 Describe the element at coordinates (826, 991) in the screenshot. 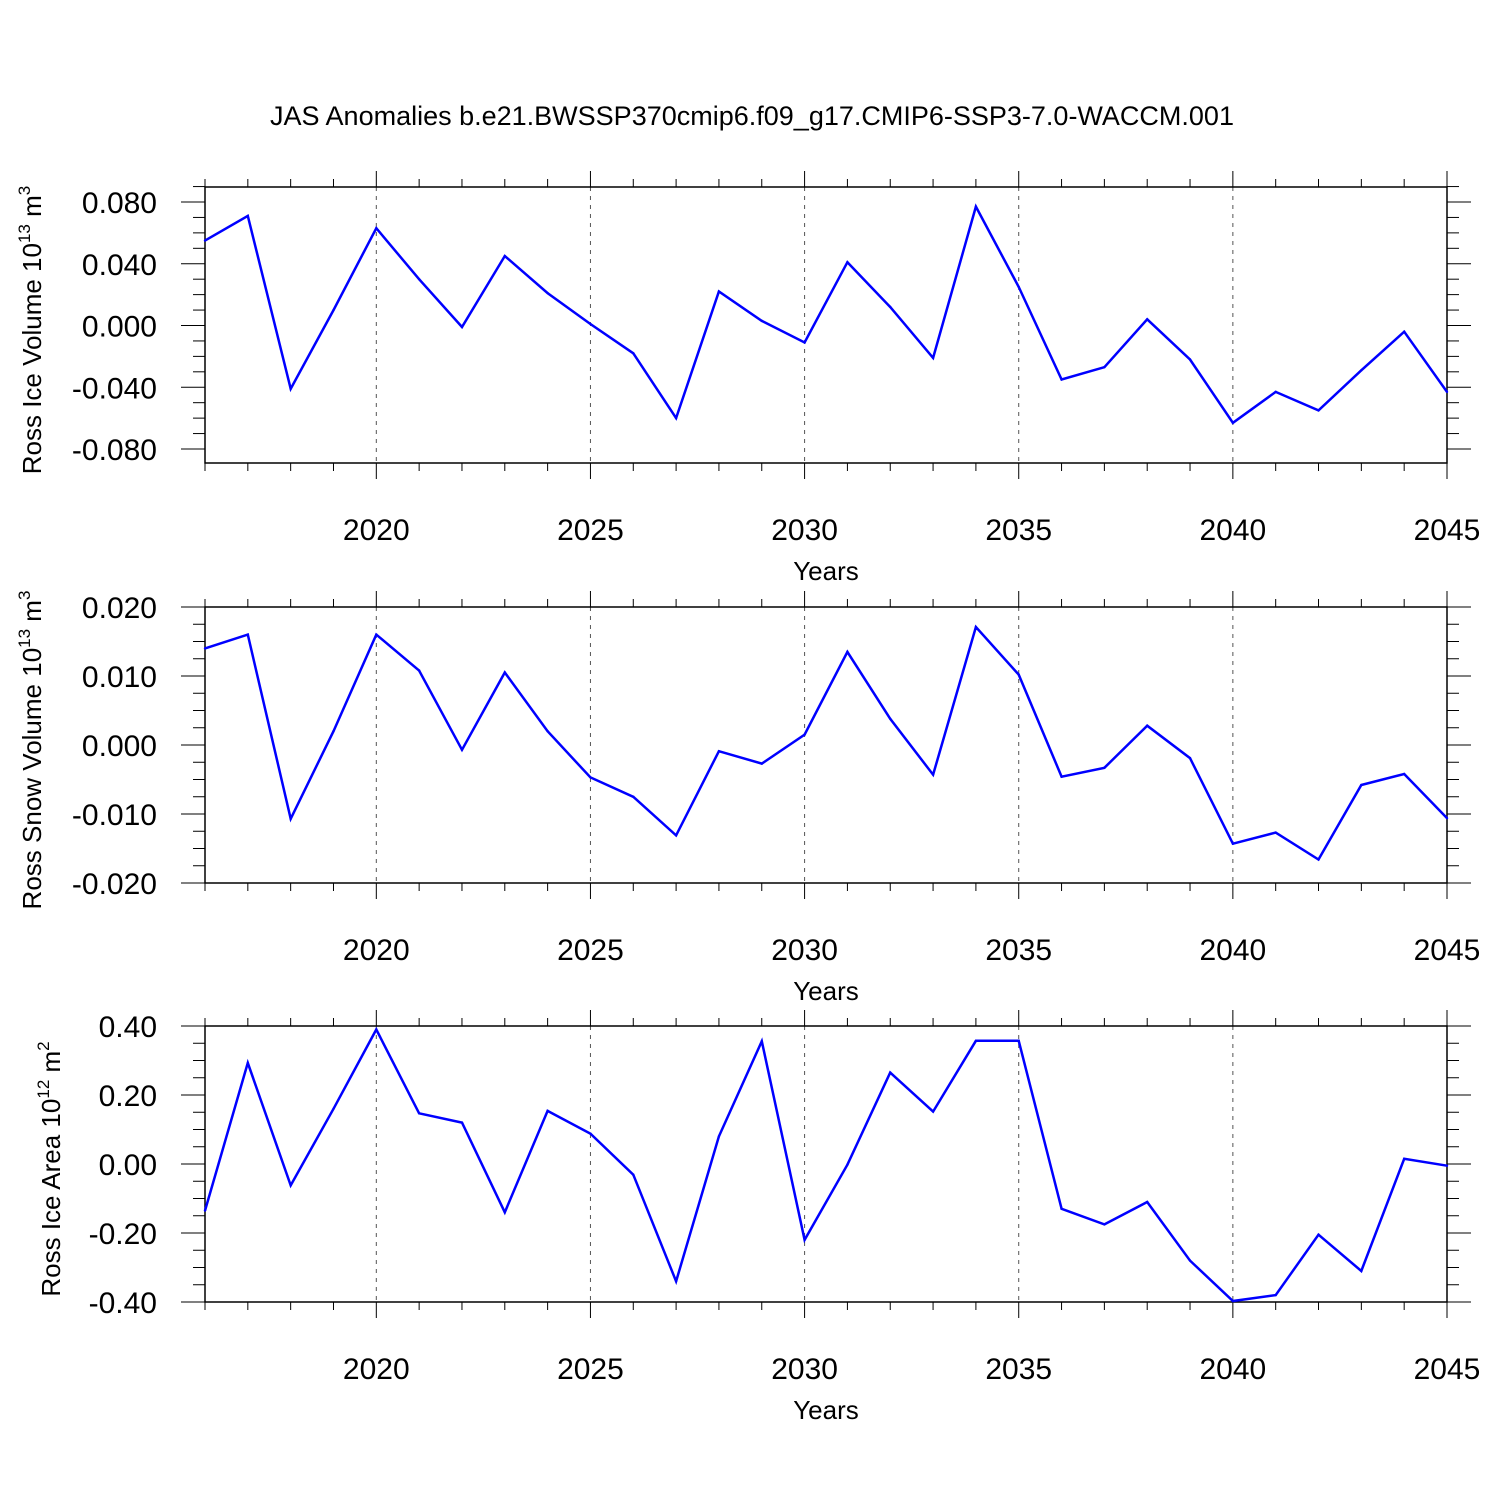

I see `x-axis-label: Years` at that location.